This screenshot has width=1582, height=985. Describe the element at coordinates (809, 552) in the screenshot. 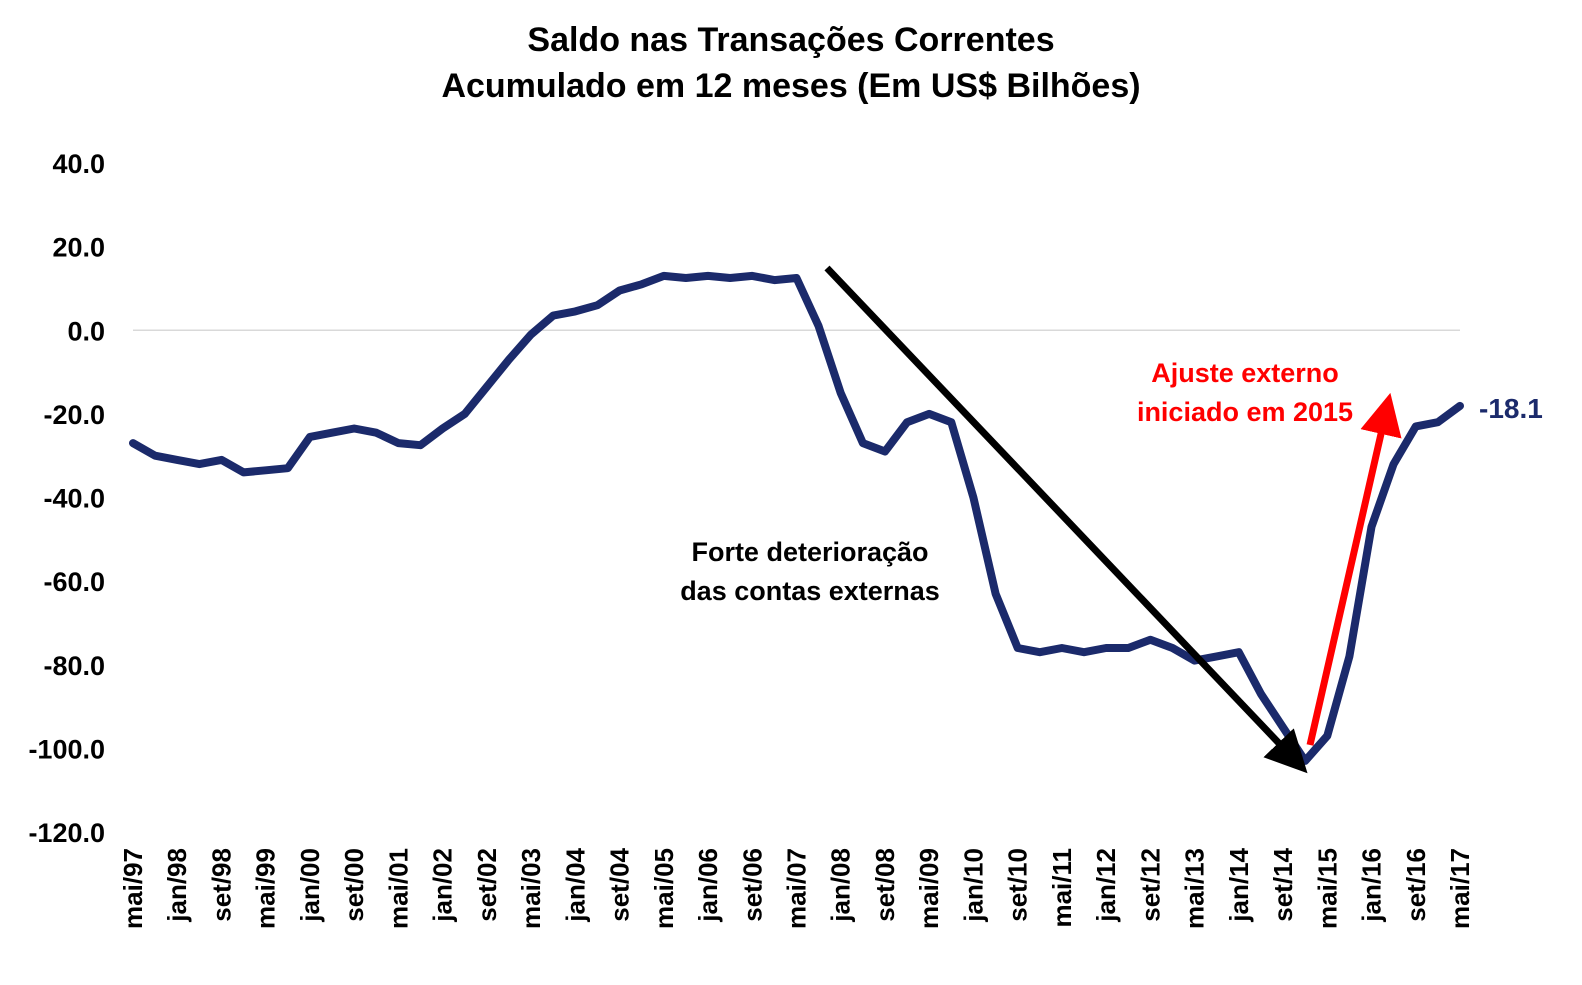

I see `deterioration-text-line1: Forte deterioração` at that location.